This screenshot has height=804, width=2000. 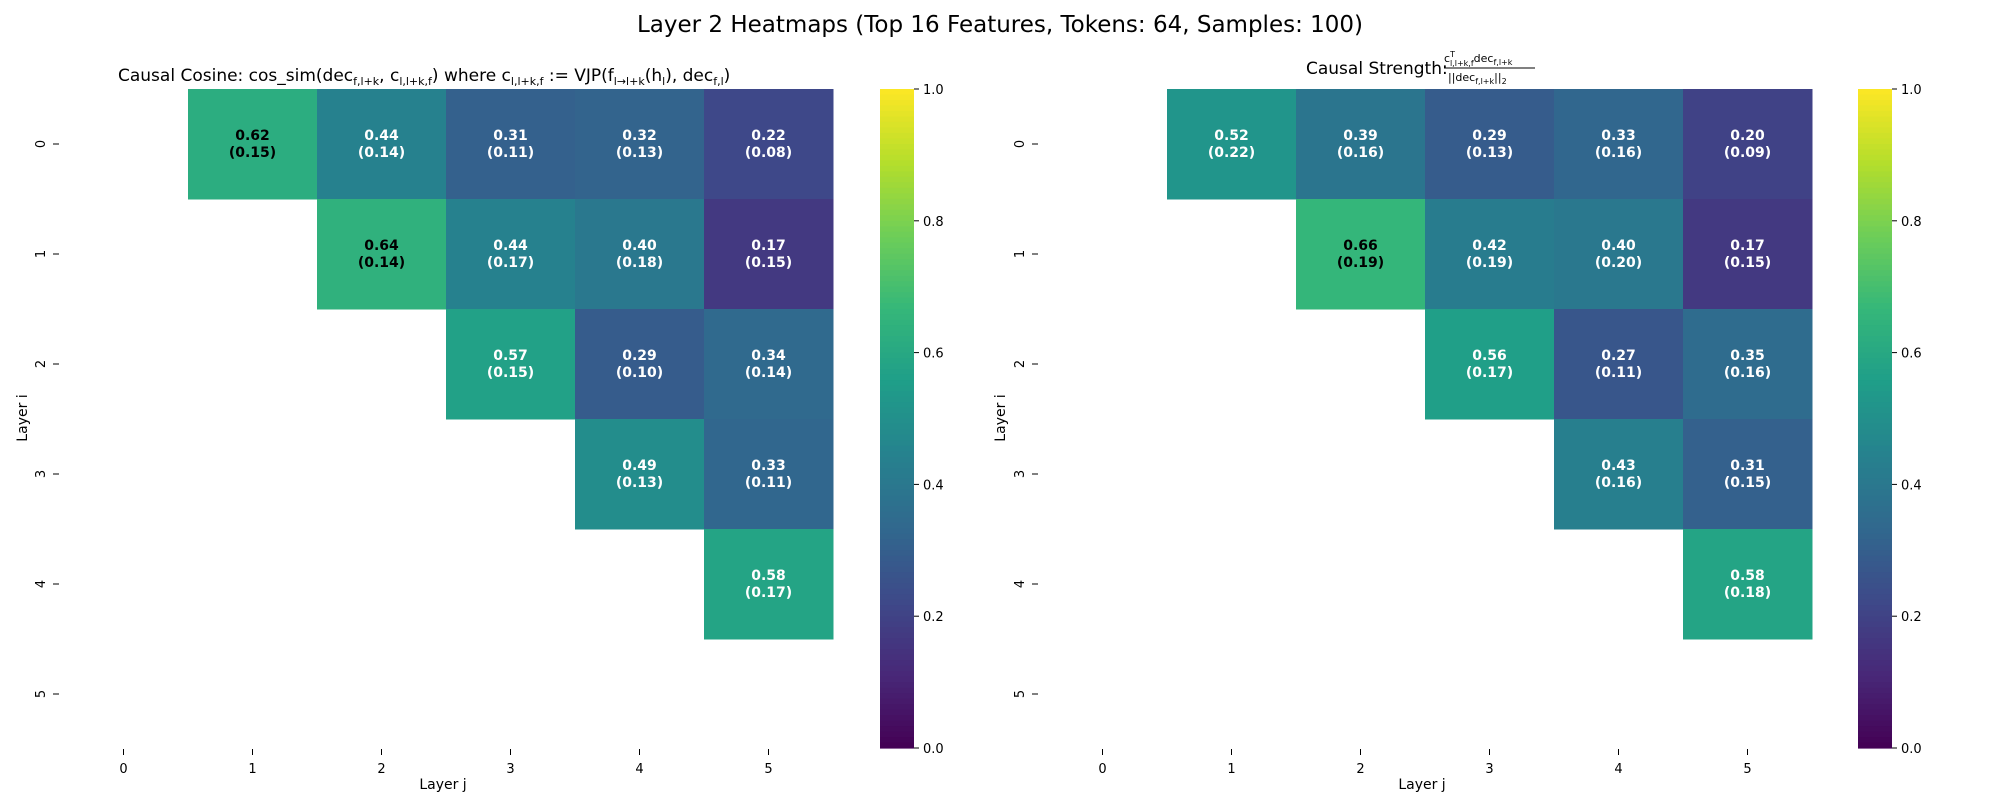 I want to click on colorbar: 0.0 0.2 0.4 0.6 0.8 1.0, so click(x=912, y=420).